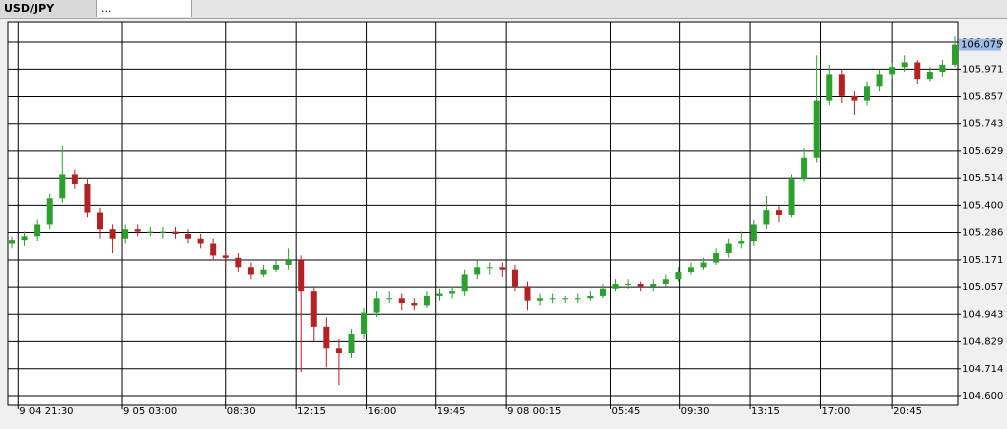 This screenshot has width=1007, height=429. What do you see at coordinates (46, 411) in the screenshot?
I see `x-tick-label: 9 04 21:30` at bounding box center [46, 411].